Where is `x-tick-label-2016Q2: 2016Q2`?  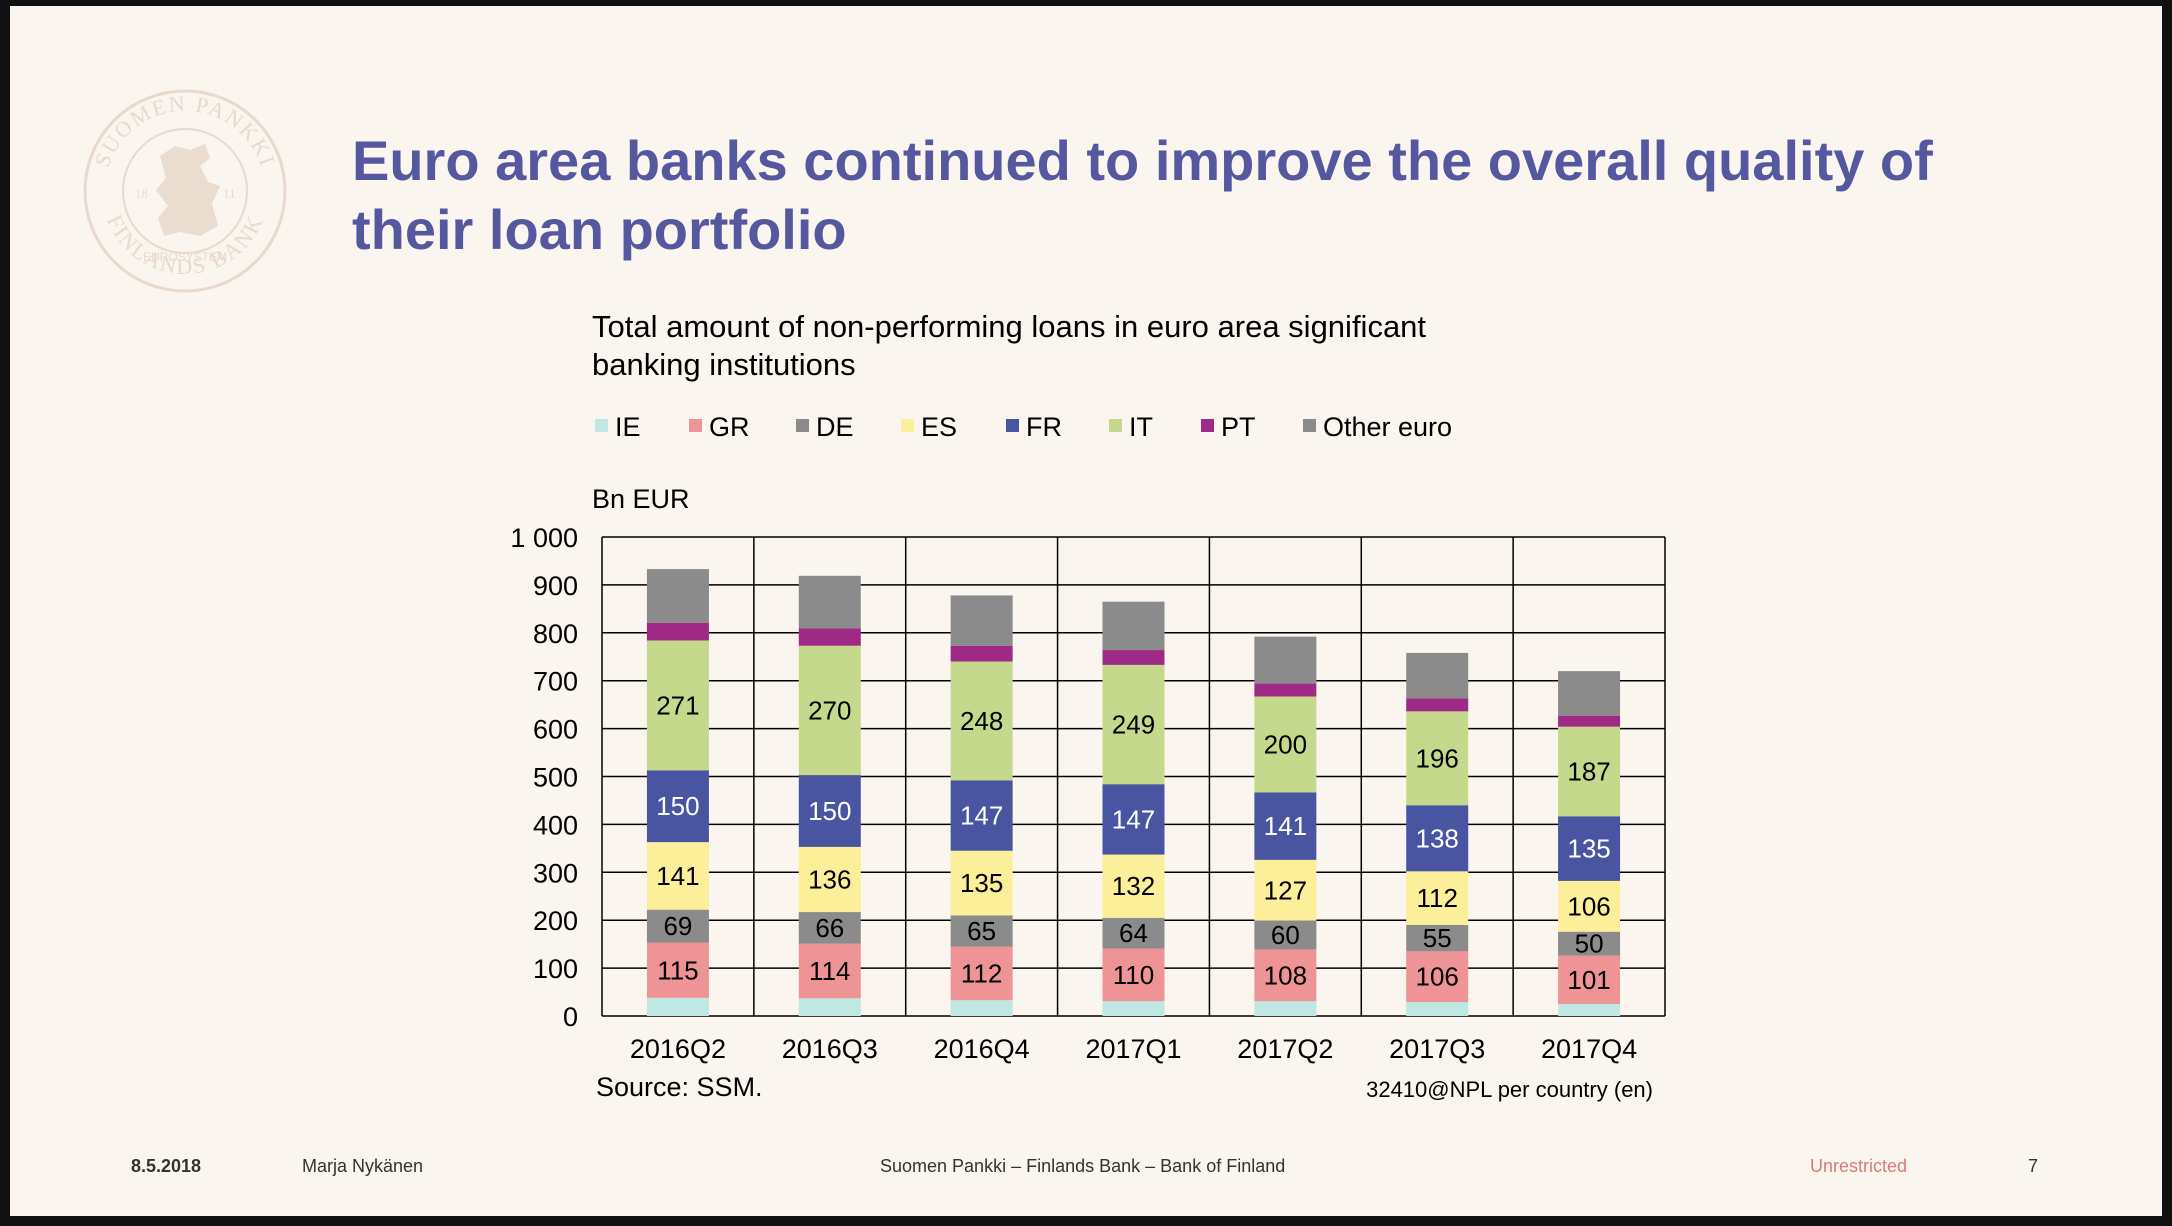 x-tick-label-2016Q2: 2016Q2 is located at coordinates (678, 1049).